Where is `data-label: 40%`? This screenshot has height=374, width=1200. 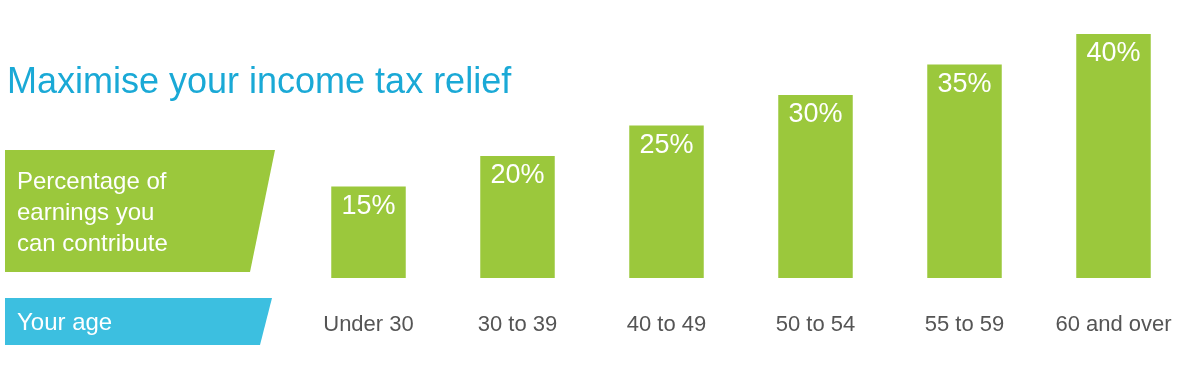
data-label: 40% is located at coordinates (1113, 52).